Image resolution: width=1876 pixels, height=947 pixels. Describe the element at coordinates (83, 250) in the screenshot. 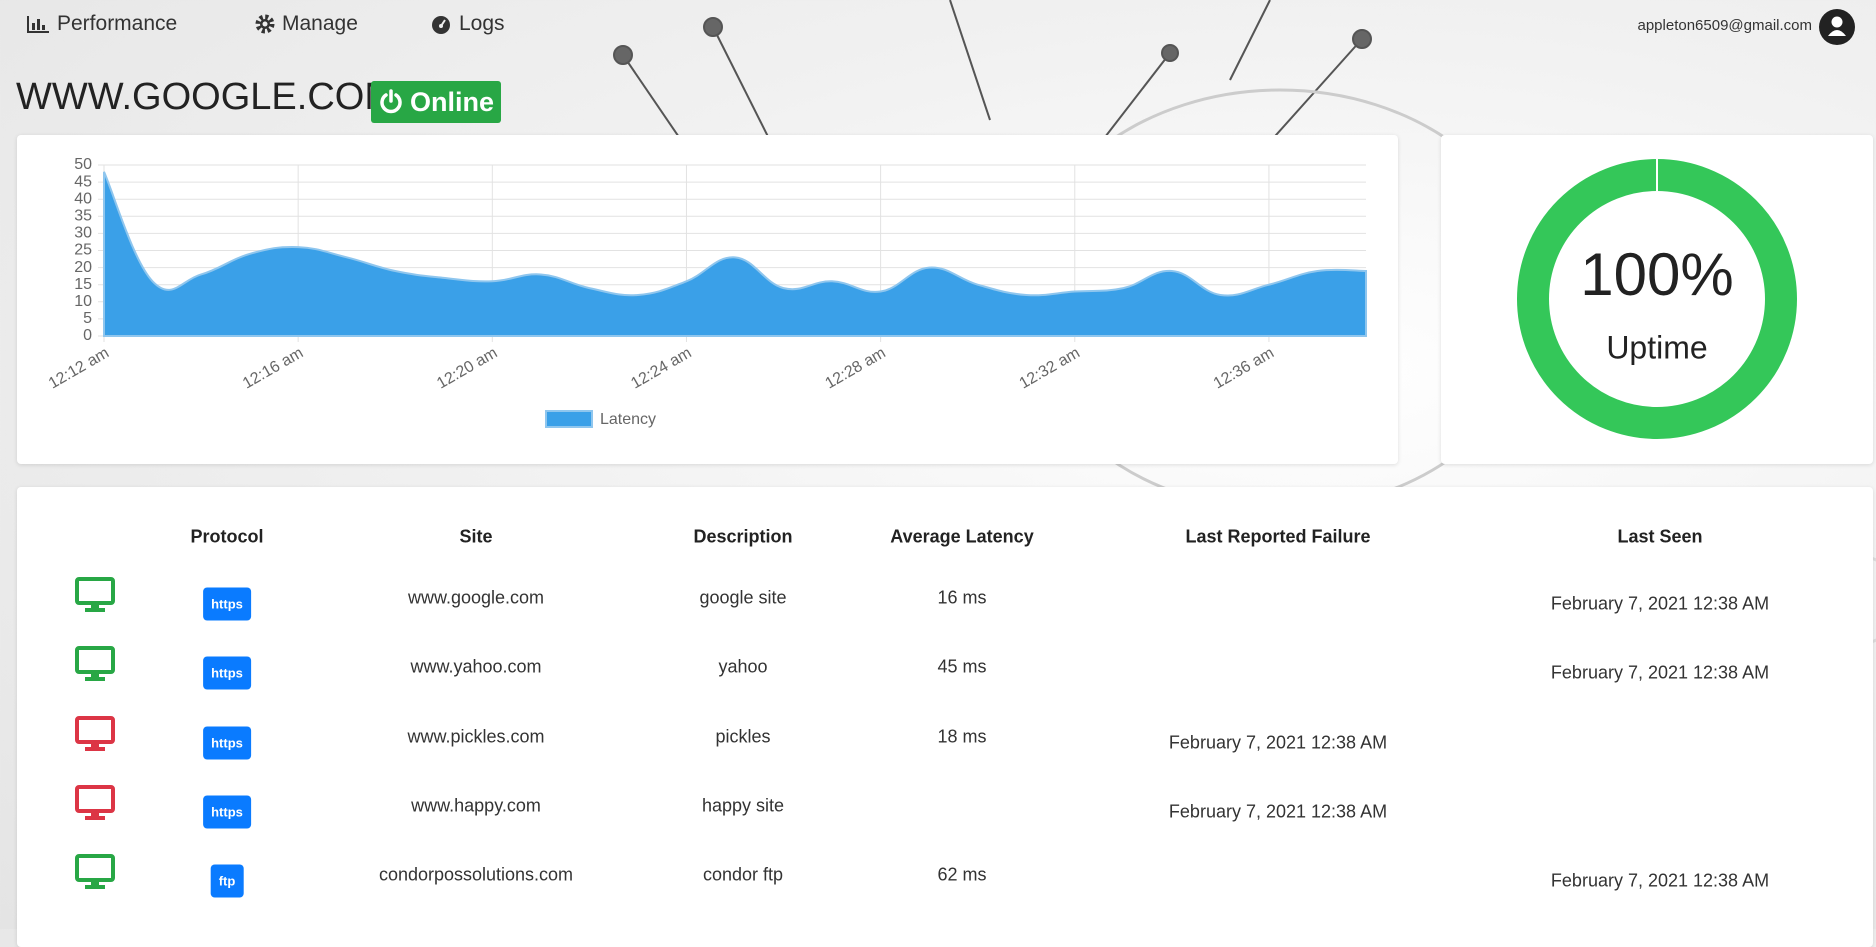

I see `y-tick-label: 25` at that location.